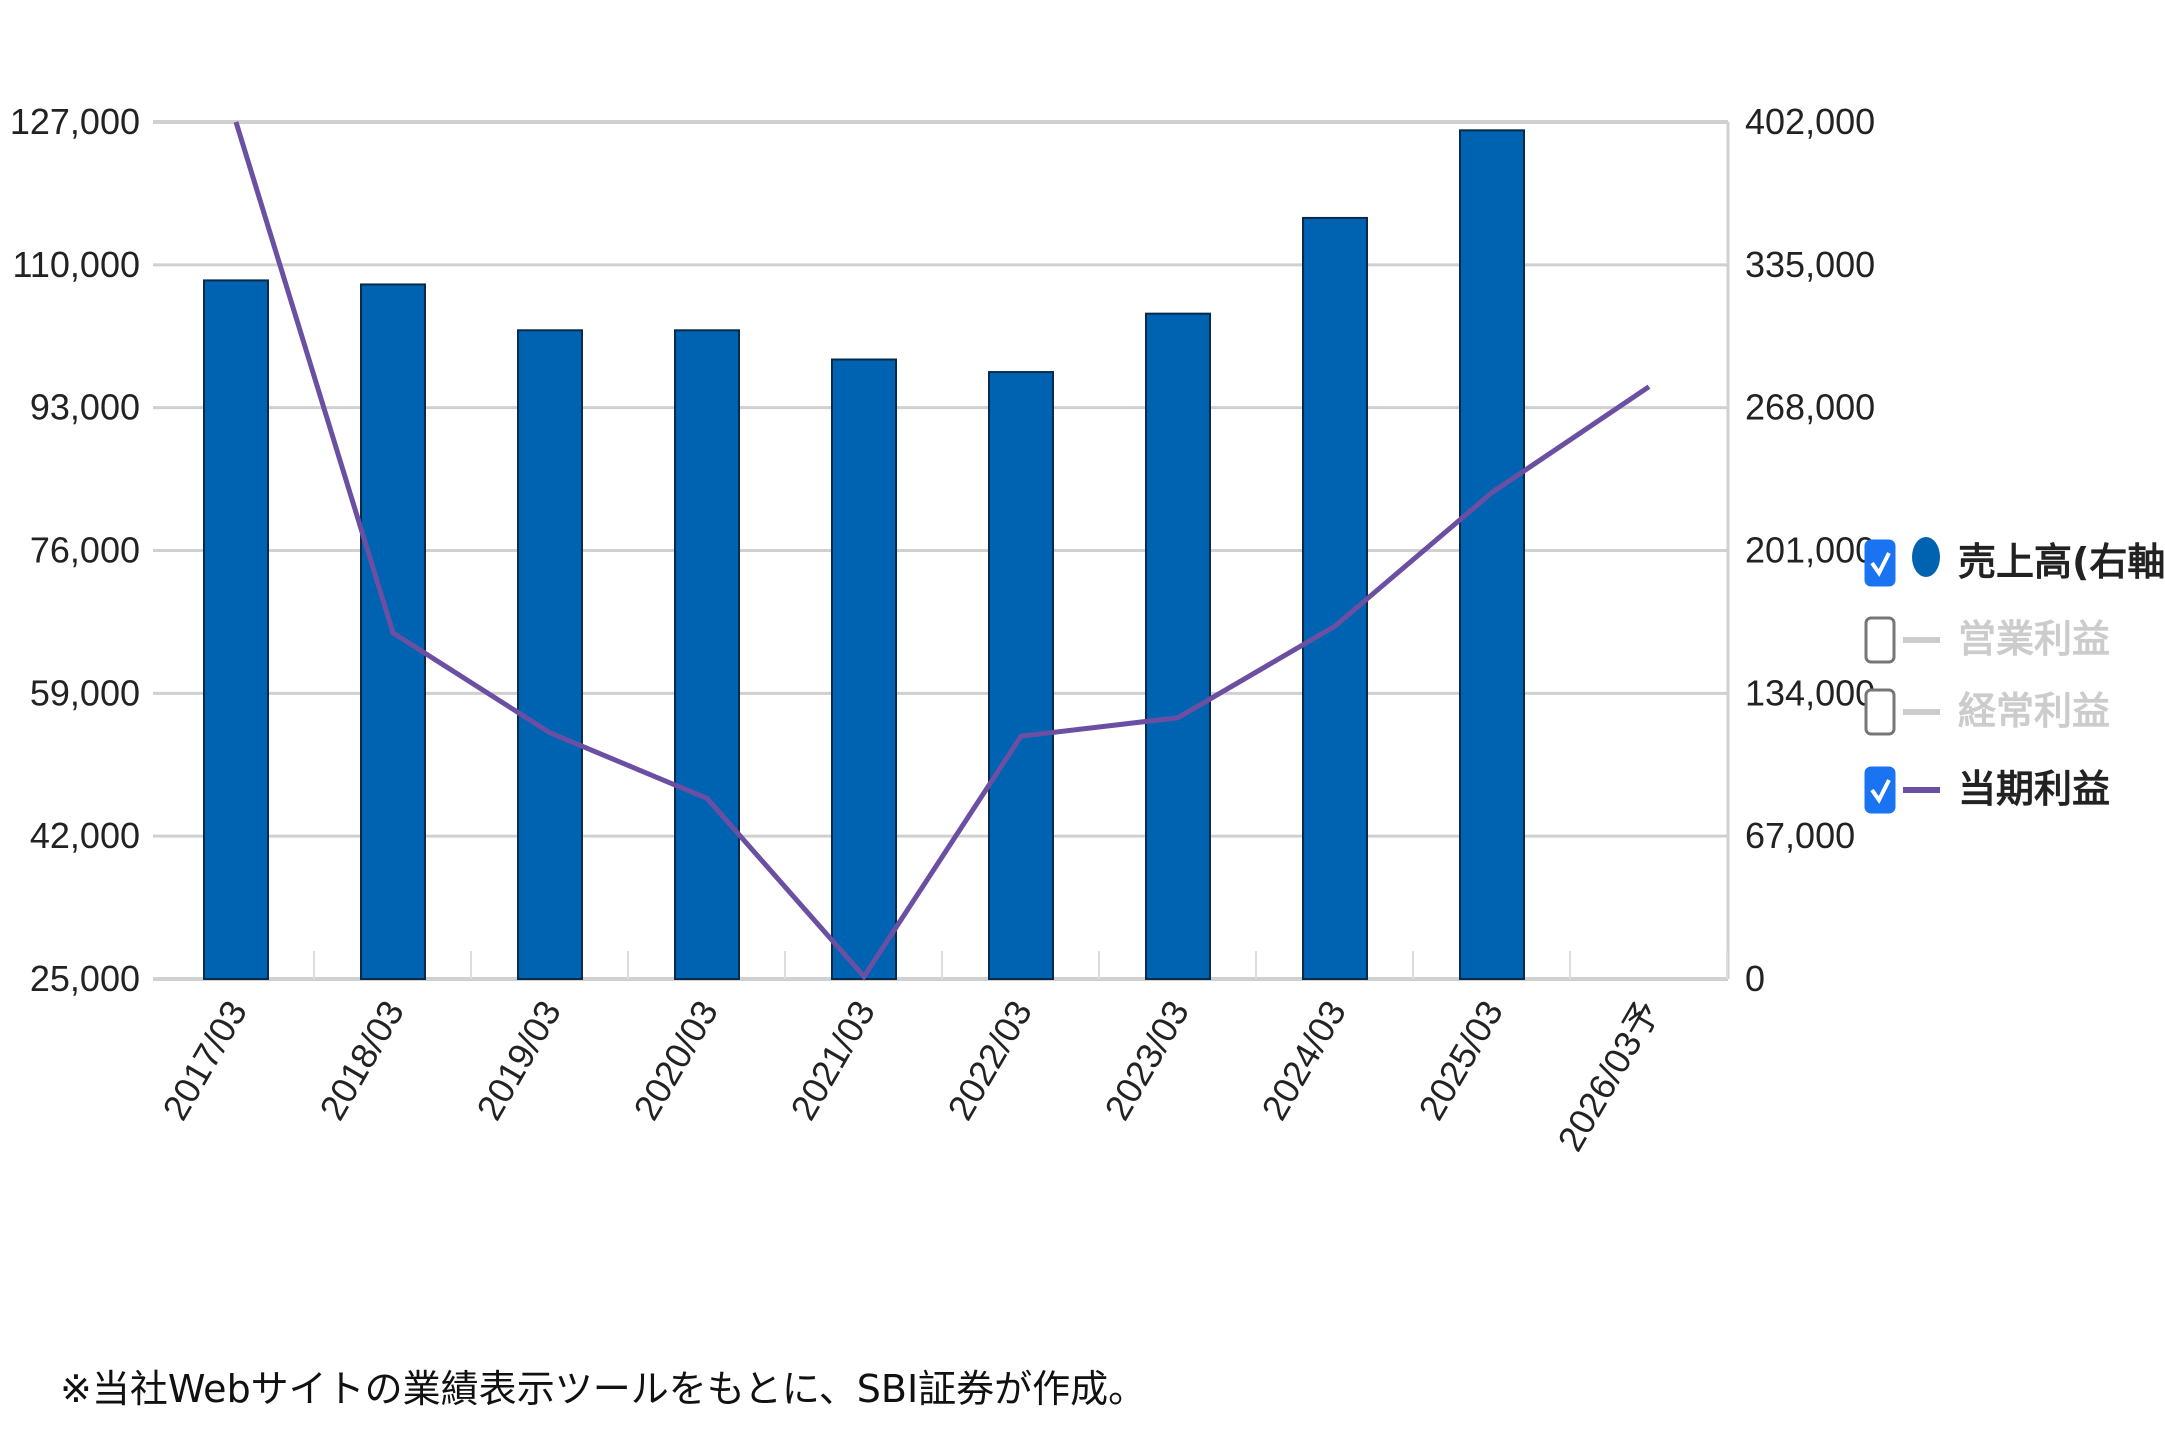  I want to click on left-tick-label: 42,000, so click(85, 835).